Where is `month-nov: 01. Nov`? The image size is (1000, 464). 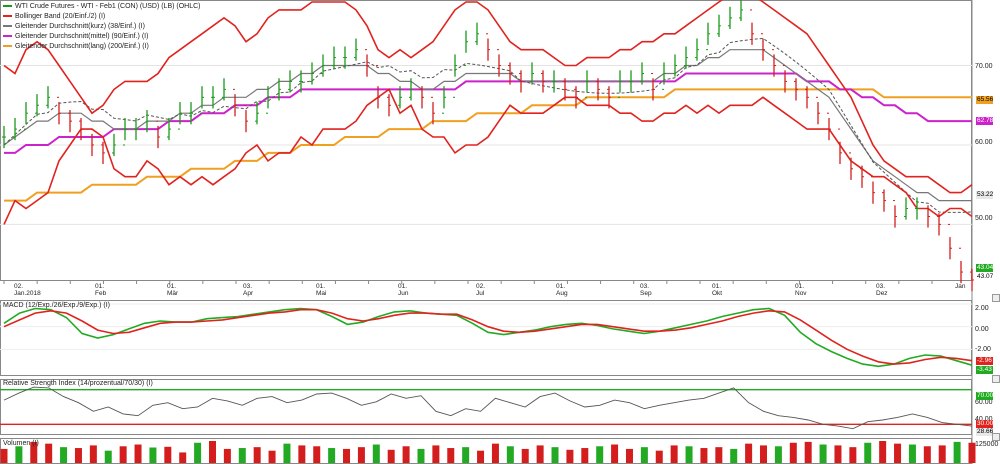
month-nov: 01. Nov is located at coordinates (801, 290).